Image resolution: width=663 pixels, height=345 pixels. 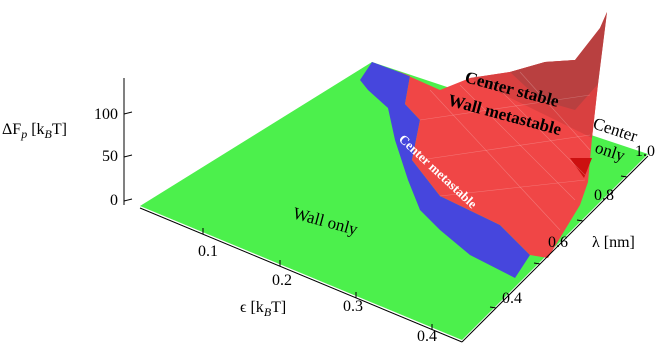 What do you see at coordinates (114, 200) in the screenshot?
I see `z-tick-label-0: 0` at bounding box center [114, 200].